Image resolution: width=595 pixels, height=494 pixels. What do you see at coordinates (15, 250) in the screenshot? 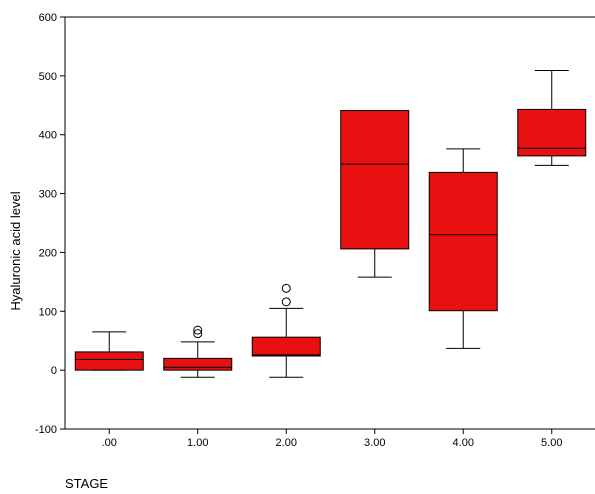
I see `y-axis-title: Hyaluronic acid level` at bounding box center [15, 250].